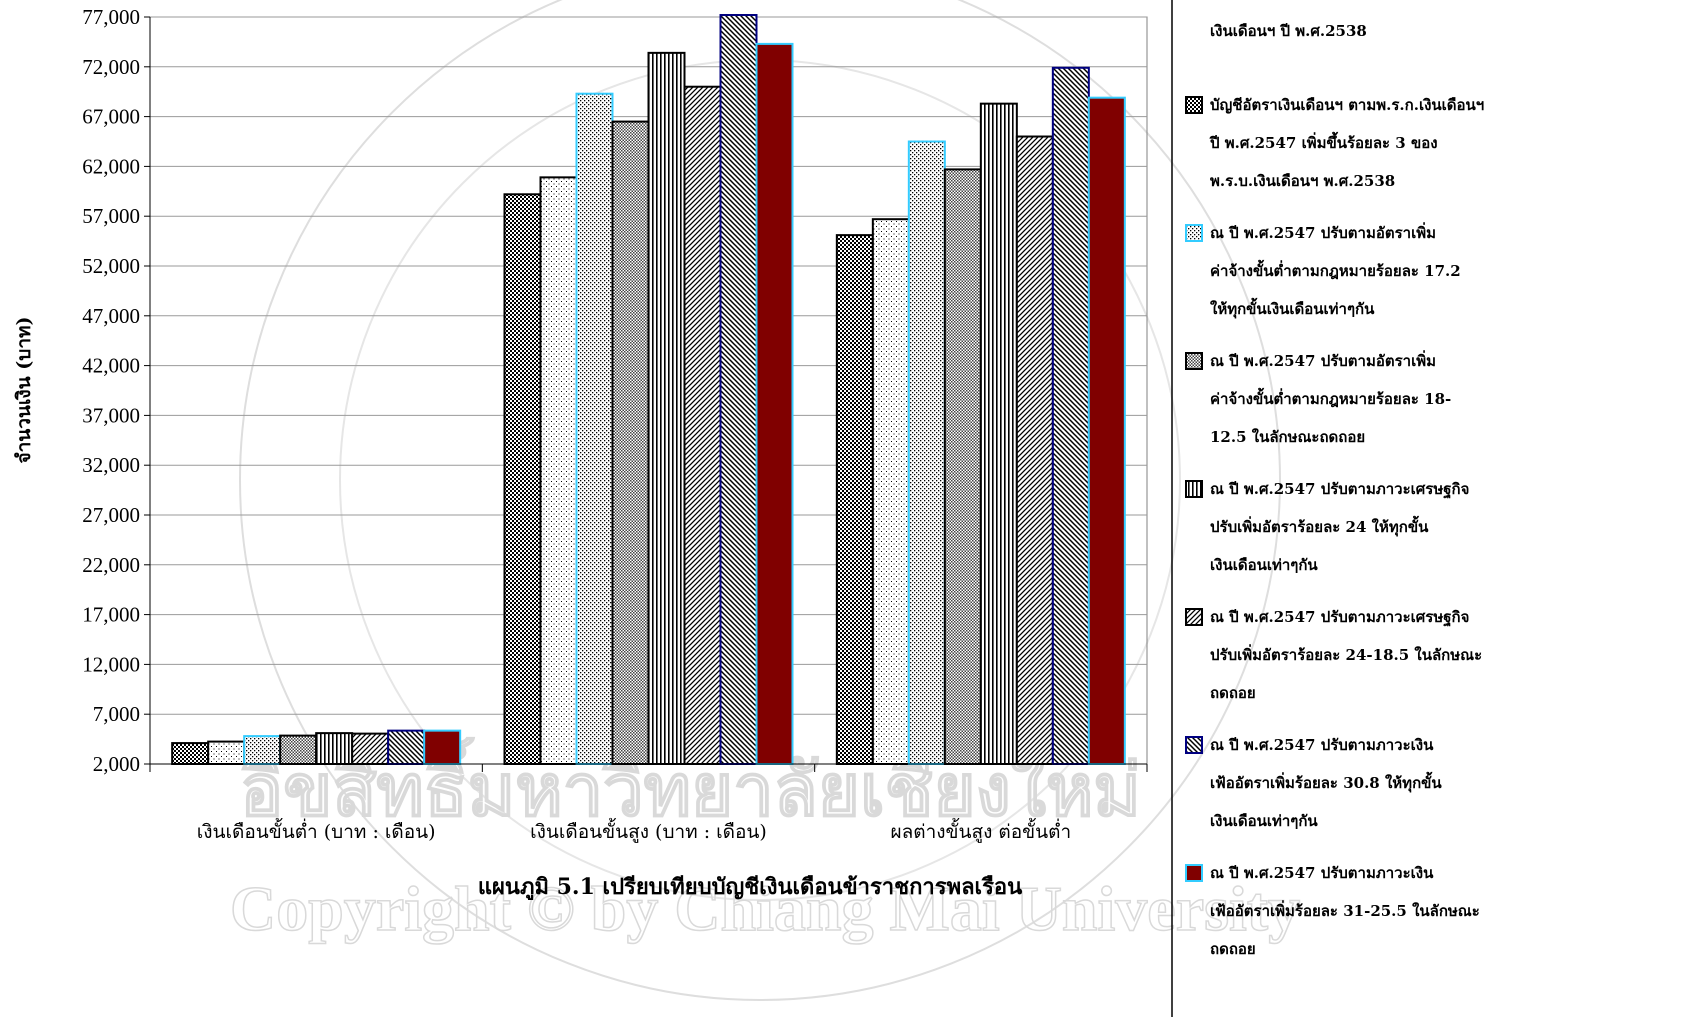 This screenshot has height=1017, width=1697. Describe the element at coordinates (111, 465) in the screenshot. I see `y-tick-label: 32,000` at that location.